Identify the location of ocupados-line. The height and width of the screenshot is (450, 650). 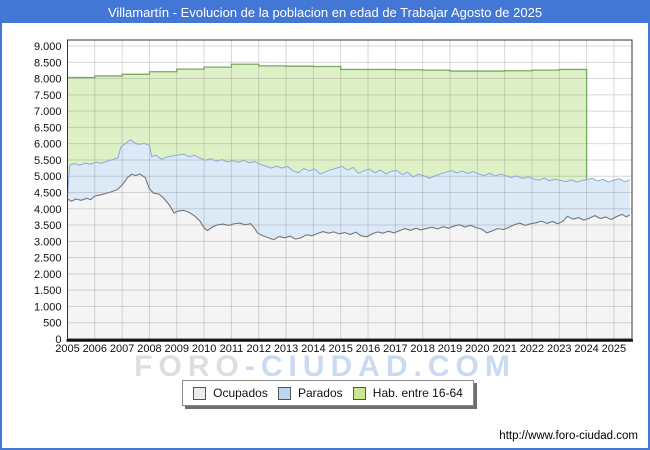
(349, 207).